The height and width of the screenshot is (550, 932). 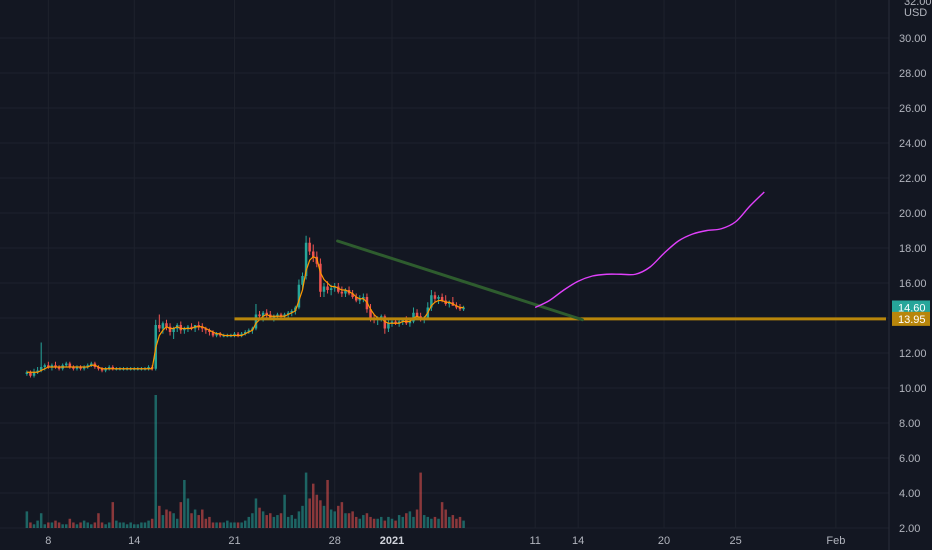 I want to click on y-tick-label: 12.00, so click(x=913, y=354).